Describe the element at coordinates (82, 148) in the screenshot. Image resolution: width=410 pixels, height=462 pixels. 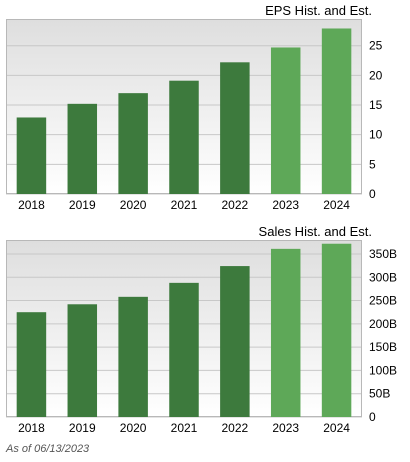
I see `eps-bar-2019` at that location.